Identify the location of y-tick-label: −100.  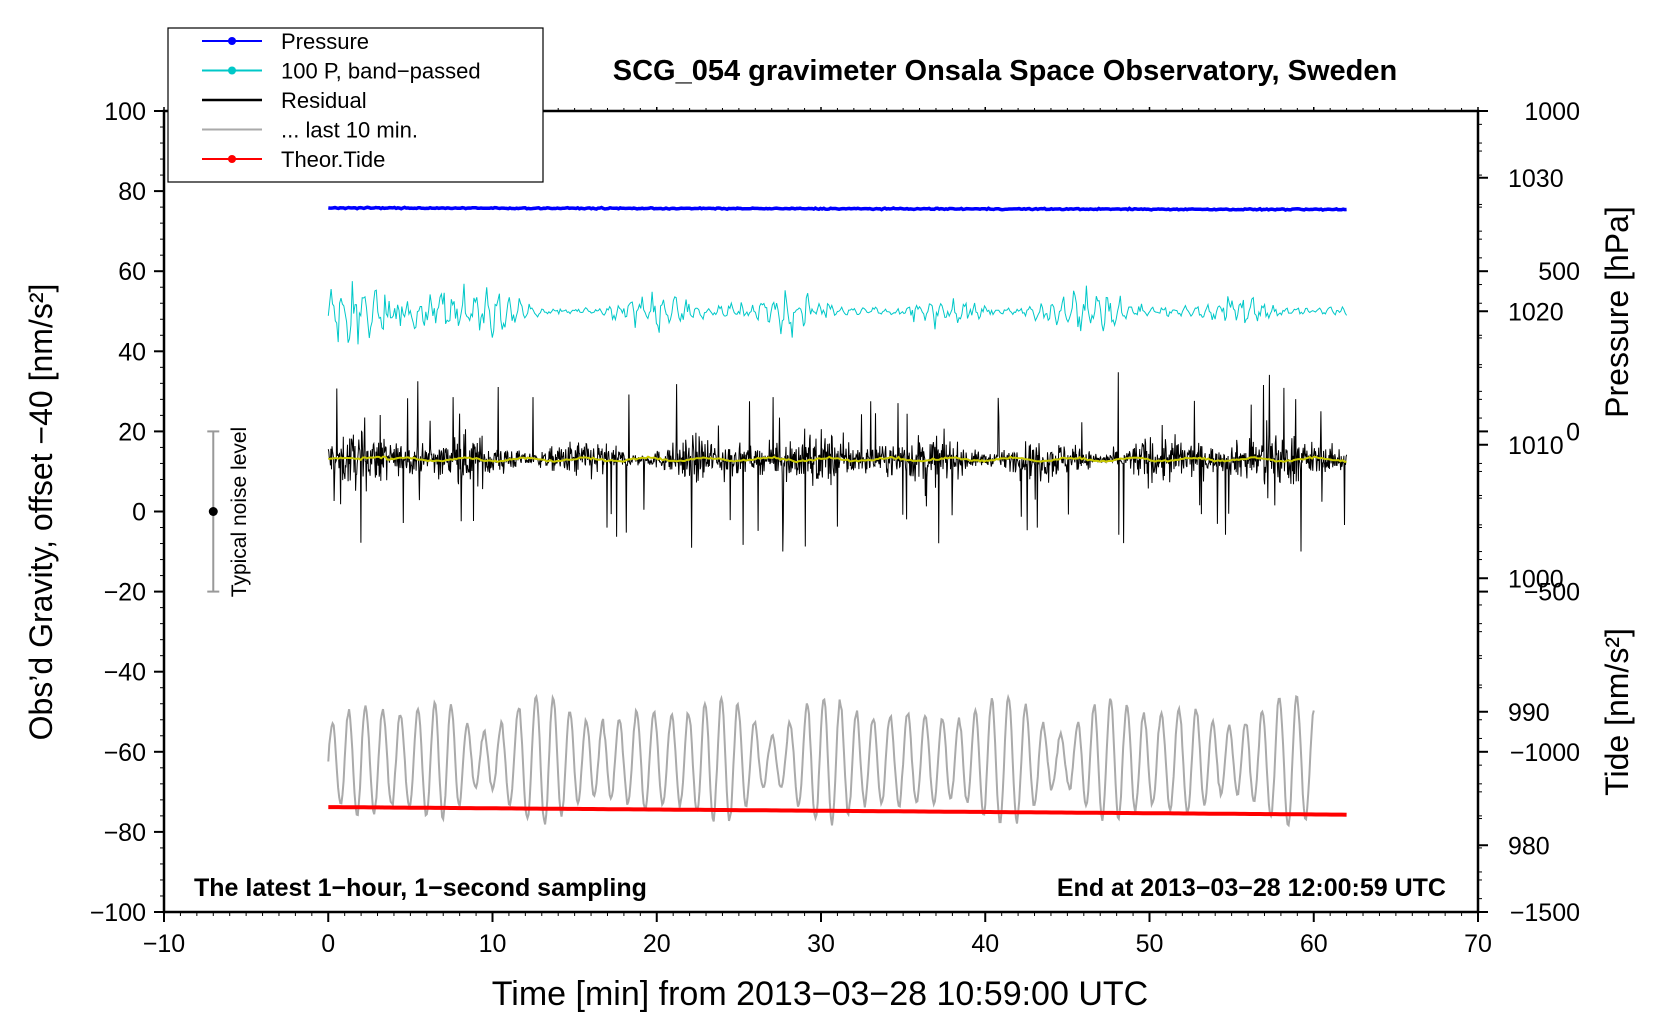
(118, 913).